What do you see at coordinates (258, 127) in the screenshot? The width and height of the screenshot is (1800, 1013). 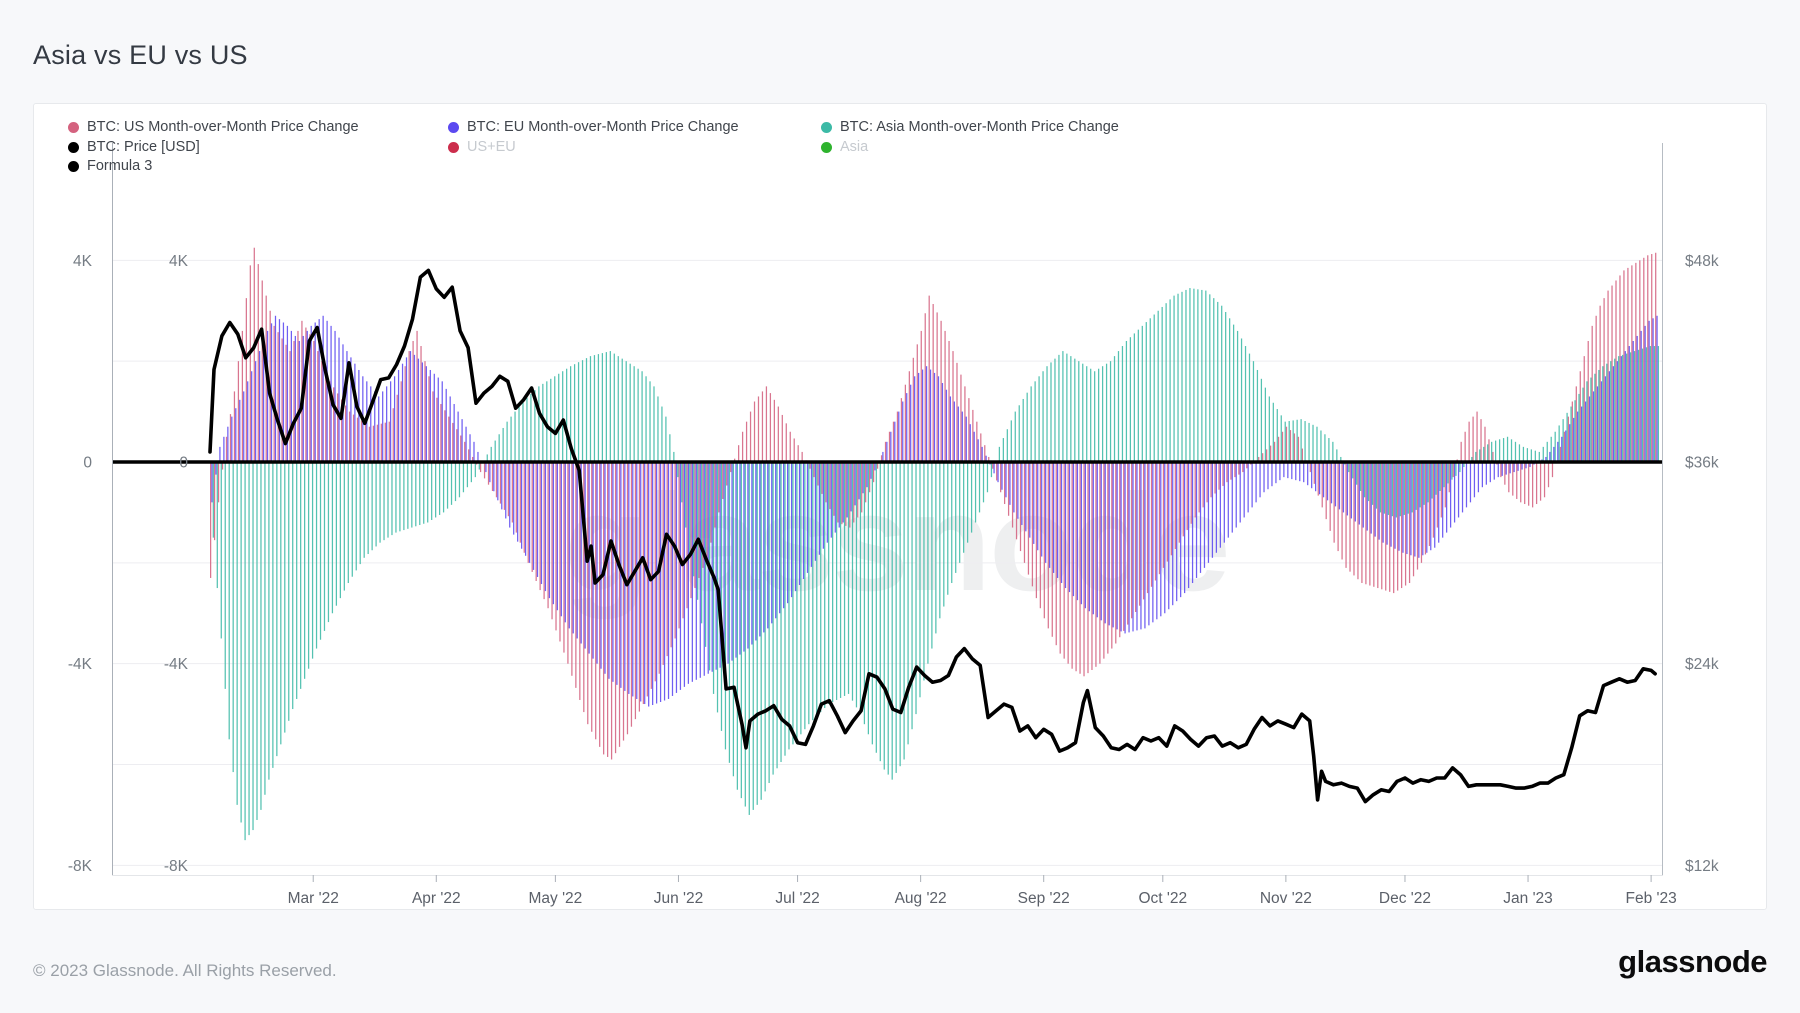 I see `legend-item-0: BTC: US Month-over-Month Price Change` at bounding box center [258, 127].